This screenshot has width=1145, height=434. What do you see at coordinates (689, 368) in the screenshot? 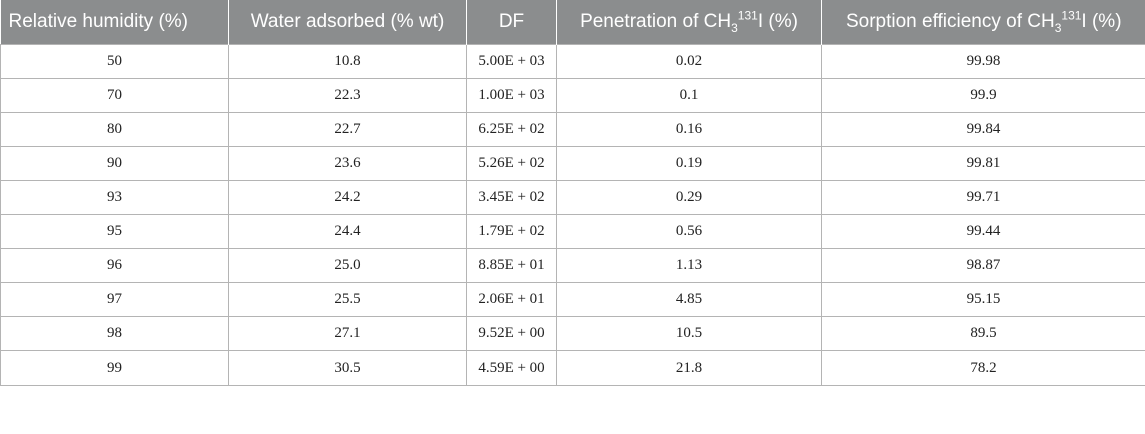
I see `cell-penetration: 21.8` at bounding box center [689, 368].